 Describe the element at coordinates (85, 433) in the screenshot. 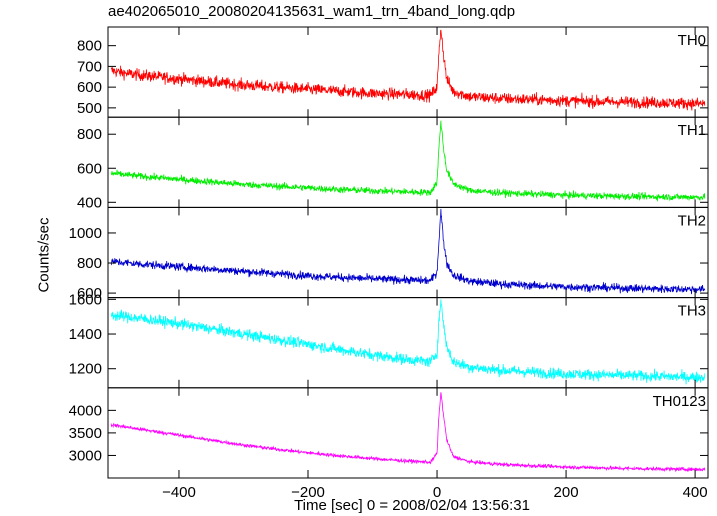

I see `y-tick-label: 3500` at that location.